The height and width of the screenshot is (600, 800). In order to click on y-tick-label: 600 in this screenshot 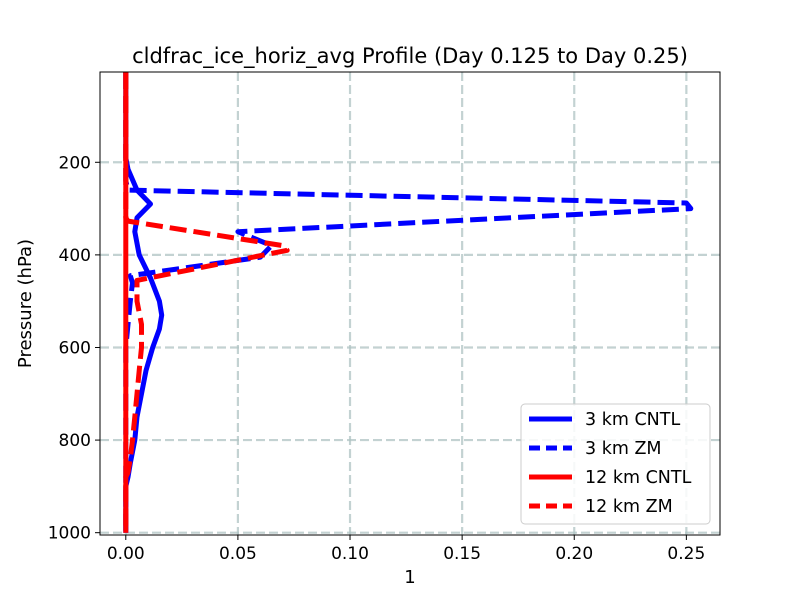, I will do `click(75, 348)`.